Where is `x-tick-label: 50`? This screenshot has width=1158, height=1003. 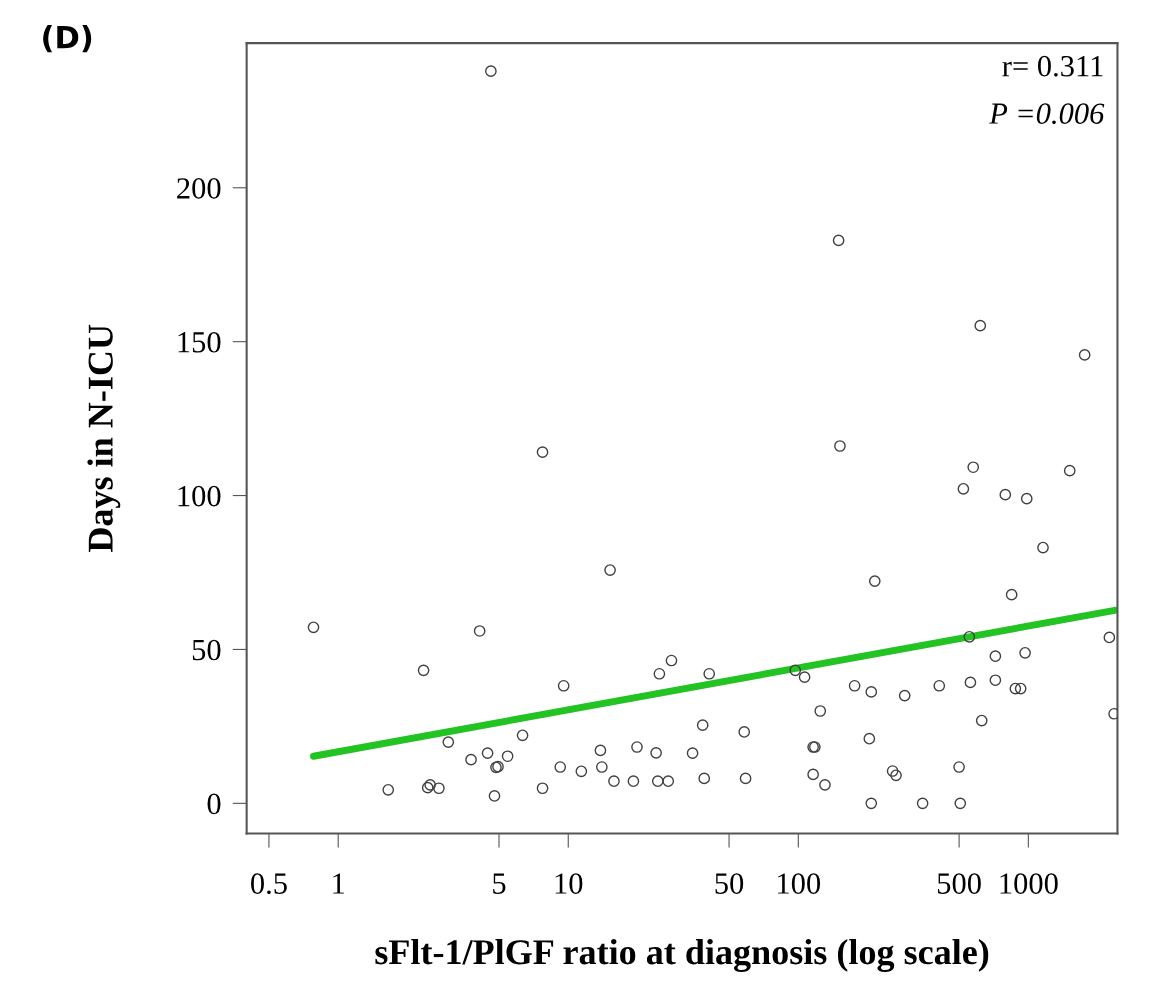 x-tick-label: 50 is located at coordinates (729, 883).